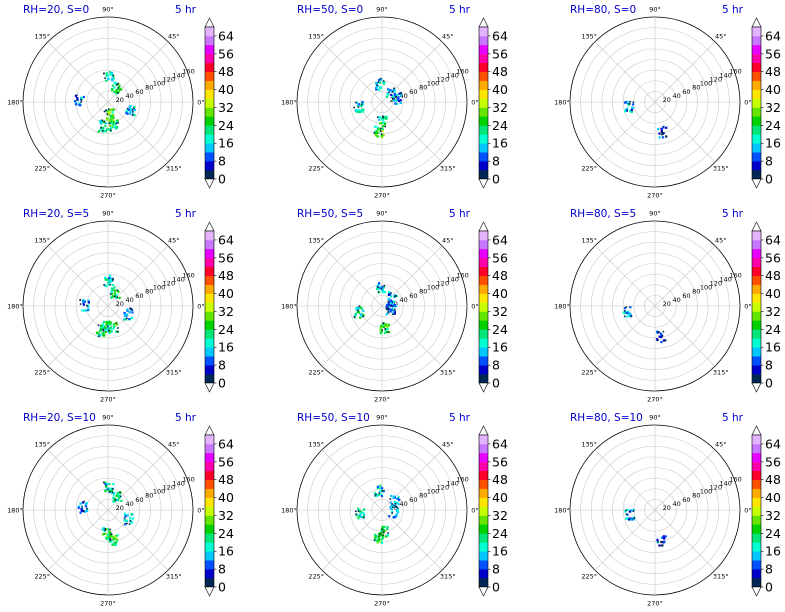  Describe the element at coordinates (756, 22) in the screenshot. I see `colorbar-extend-max` at that location.